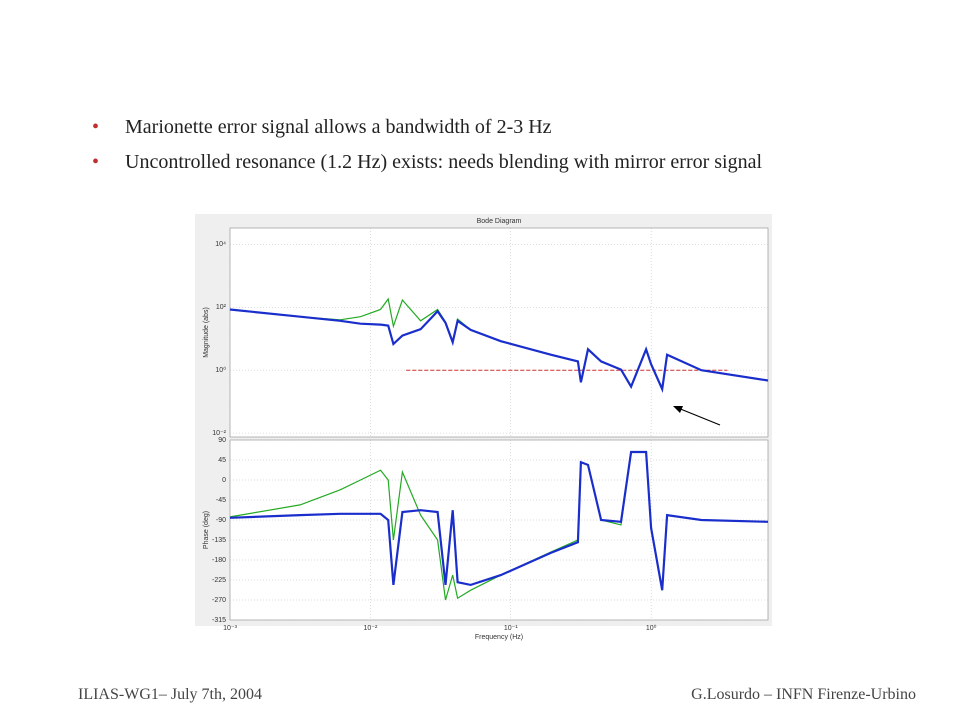  What do you see at coordinates (219, 540) in the screenshot?
I see `y-tick-label: -135` at bounding box center [219, 540].